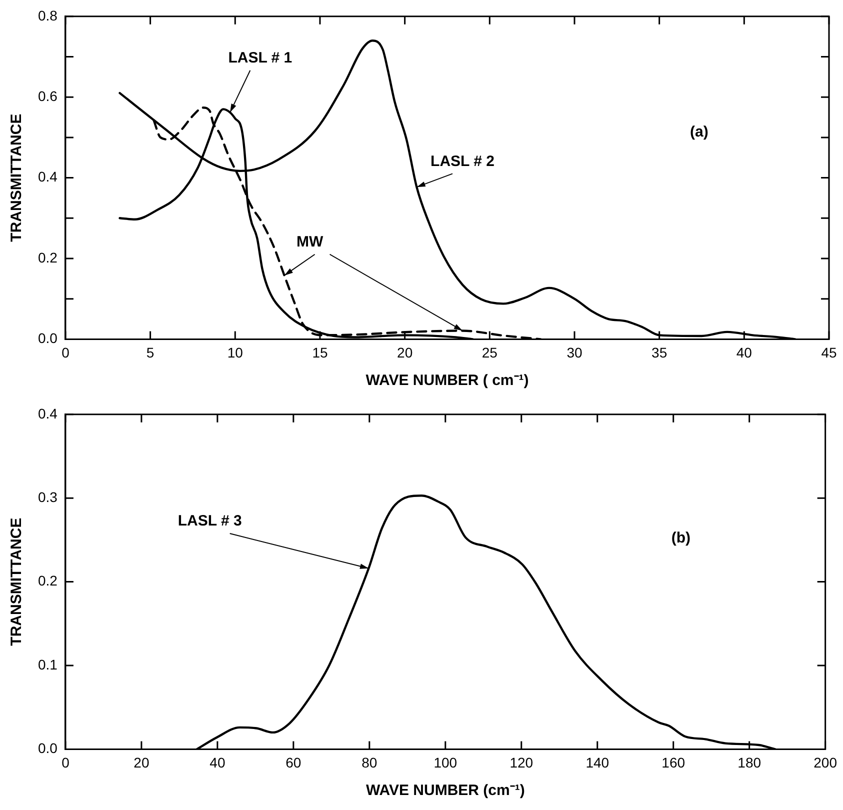 This screenshot has width=843, height=810. What do you see at coordinates (681, 537) in the screenshot?
I see `annotation: (b)` at bounding box center [681, 537].